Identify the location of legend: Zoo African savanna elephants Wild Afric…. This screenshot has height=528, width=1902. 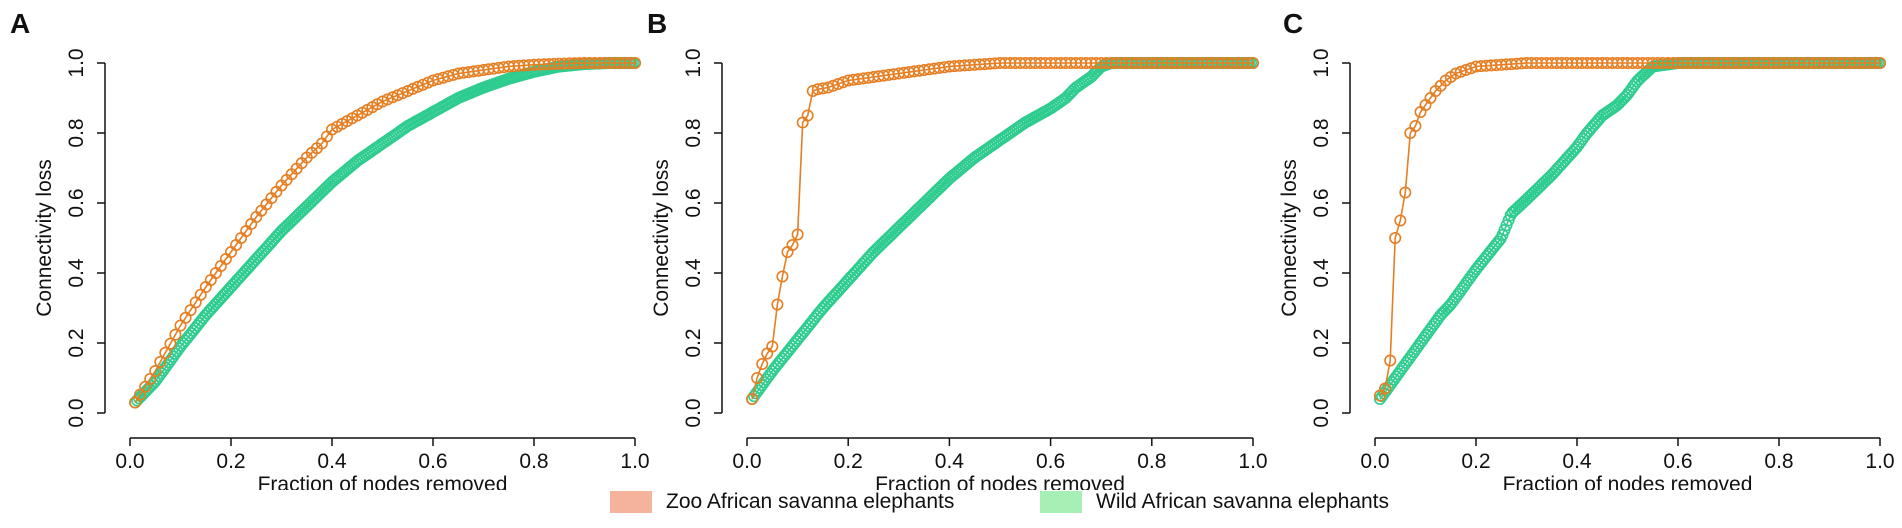
(951, 508).